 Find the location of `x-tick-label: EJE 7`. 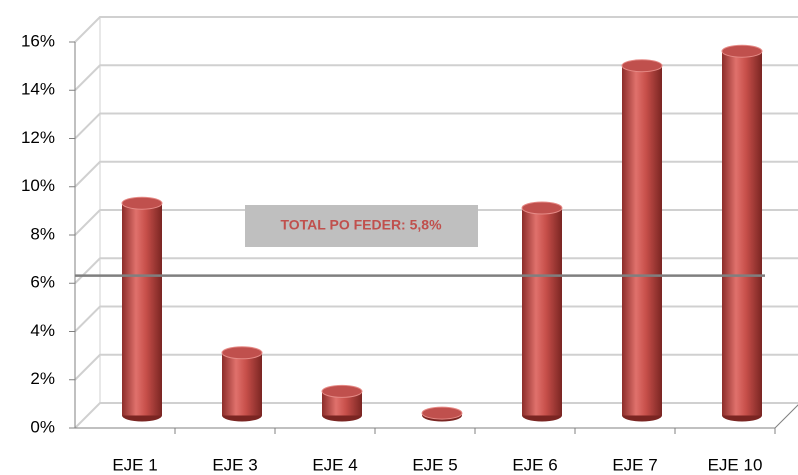

x-tick-label: EJE 7 is located at coordinates (634, 464).